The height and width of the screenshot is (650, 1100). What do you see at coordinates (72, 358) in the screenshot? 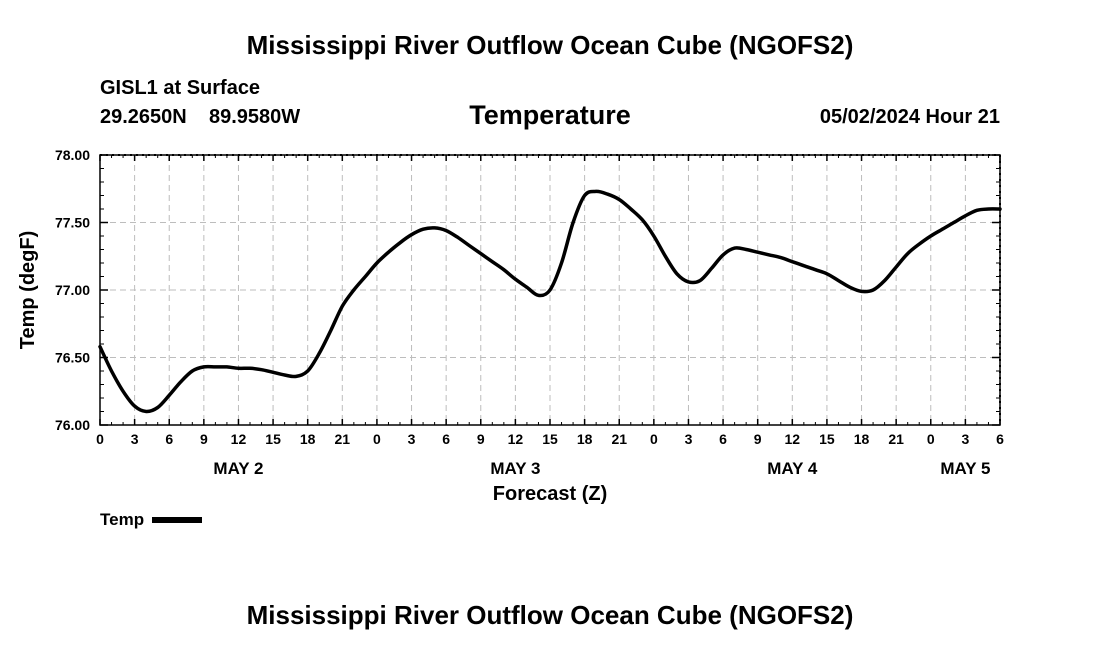
I see `y-tick-label: 76.50` at bounding box center [72, 358].